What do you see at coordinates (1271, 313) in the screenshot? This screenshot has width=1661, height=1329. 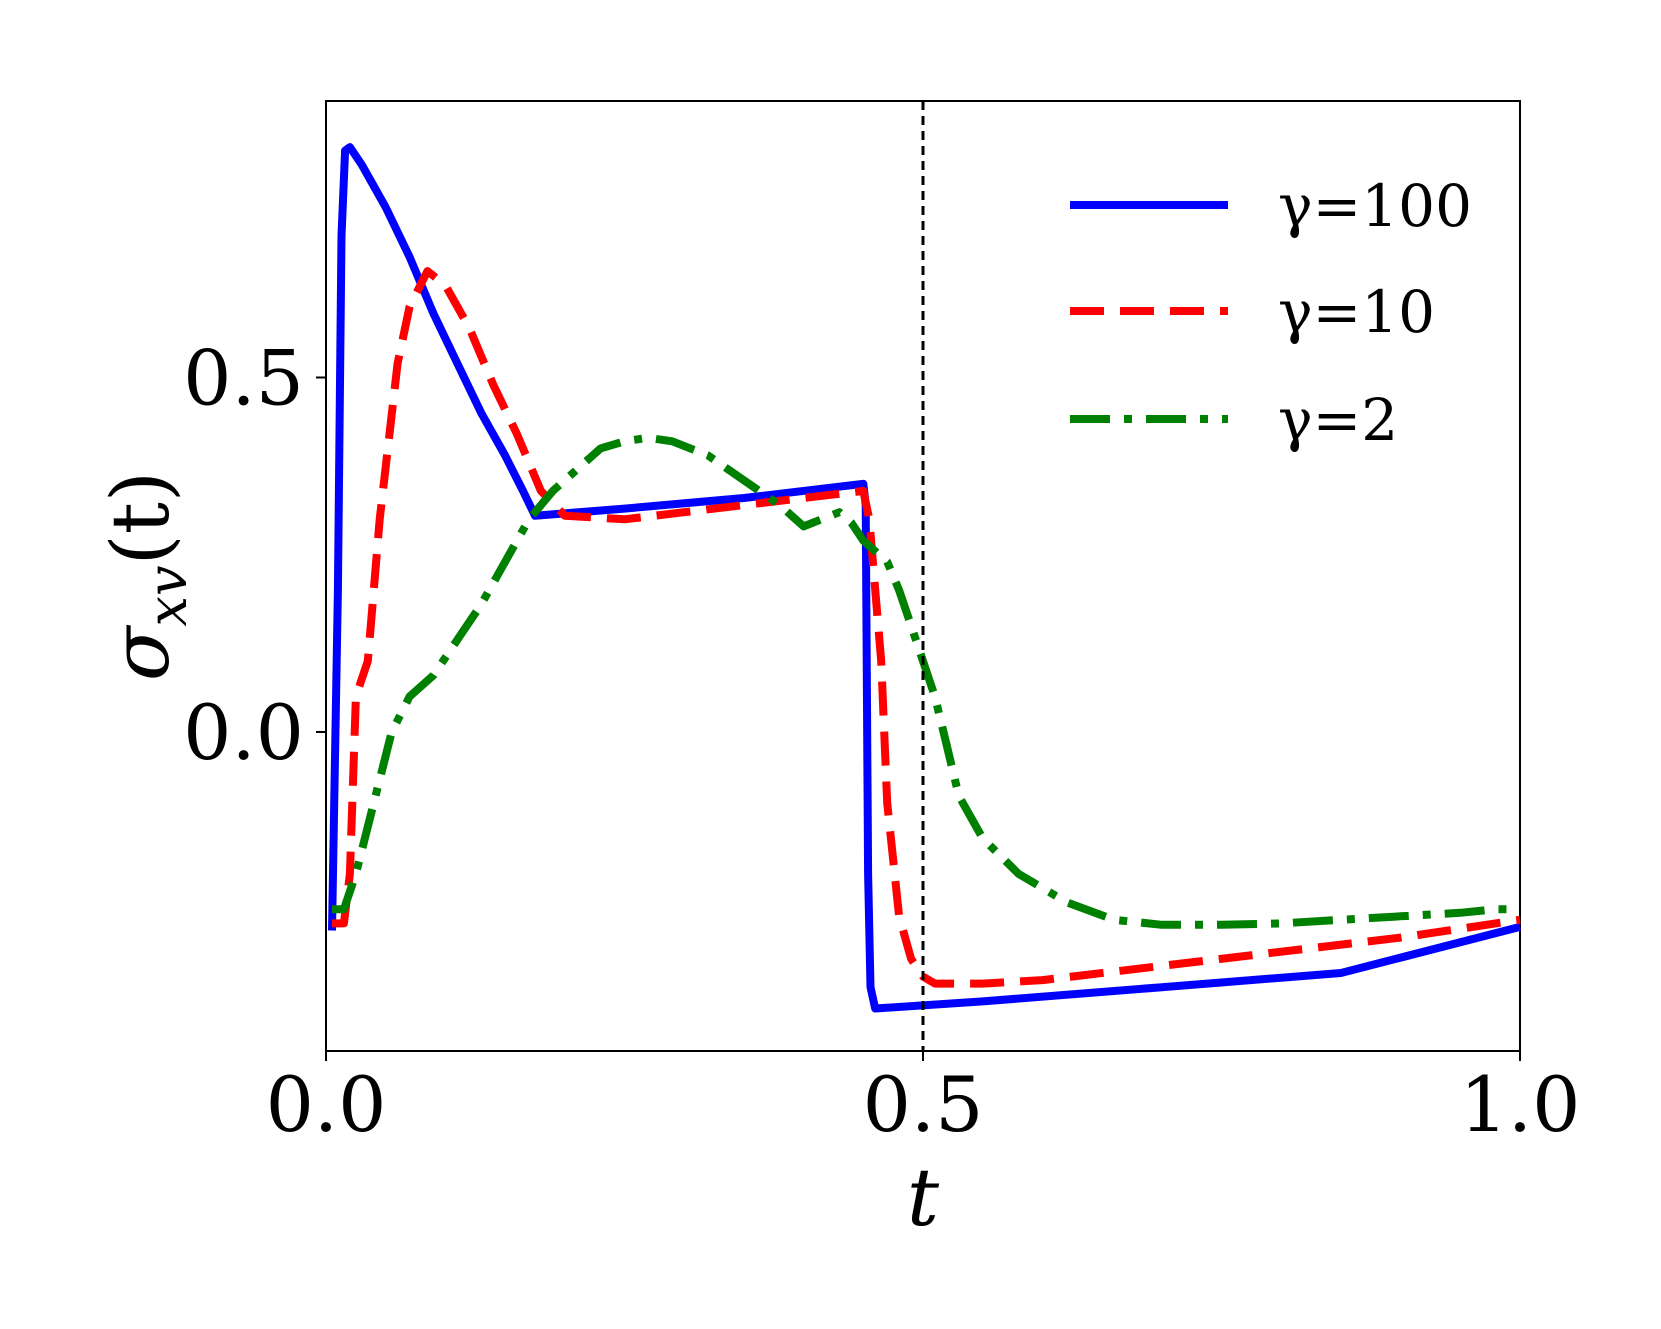 I see `legend: γ=100 γ=10 γ=2` at bounding box center [1271, 313].